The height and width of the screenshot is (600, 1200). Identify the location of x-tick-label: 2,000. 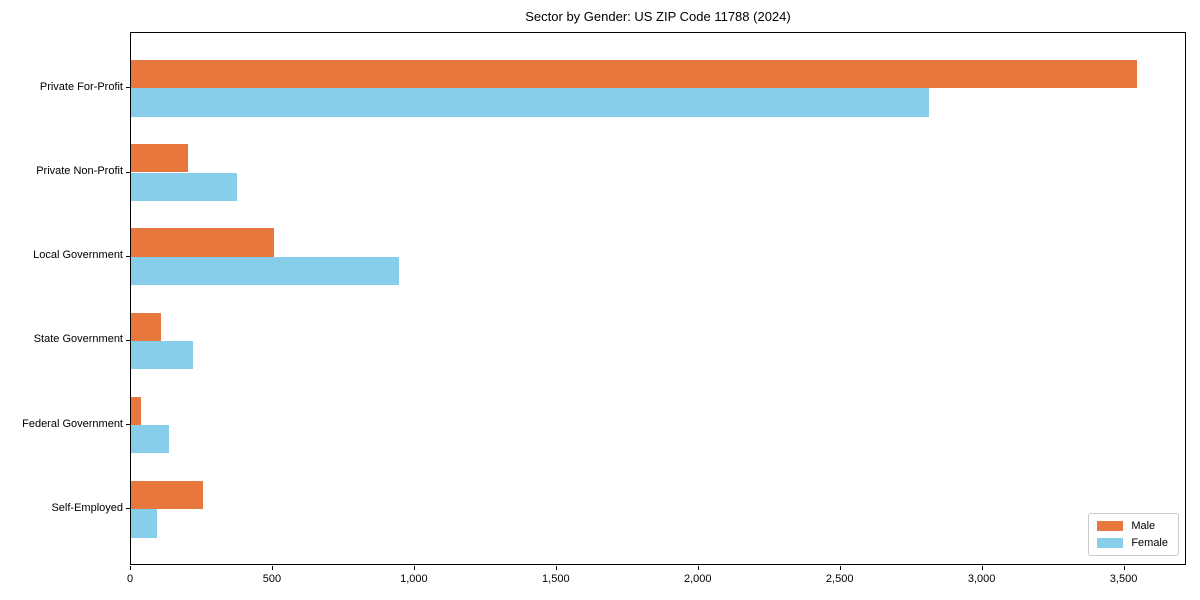
(697, 579).